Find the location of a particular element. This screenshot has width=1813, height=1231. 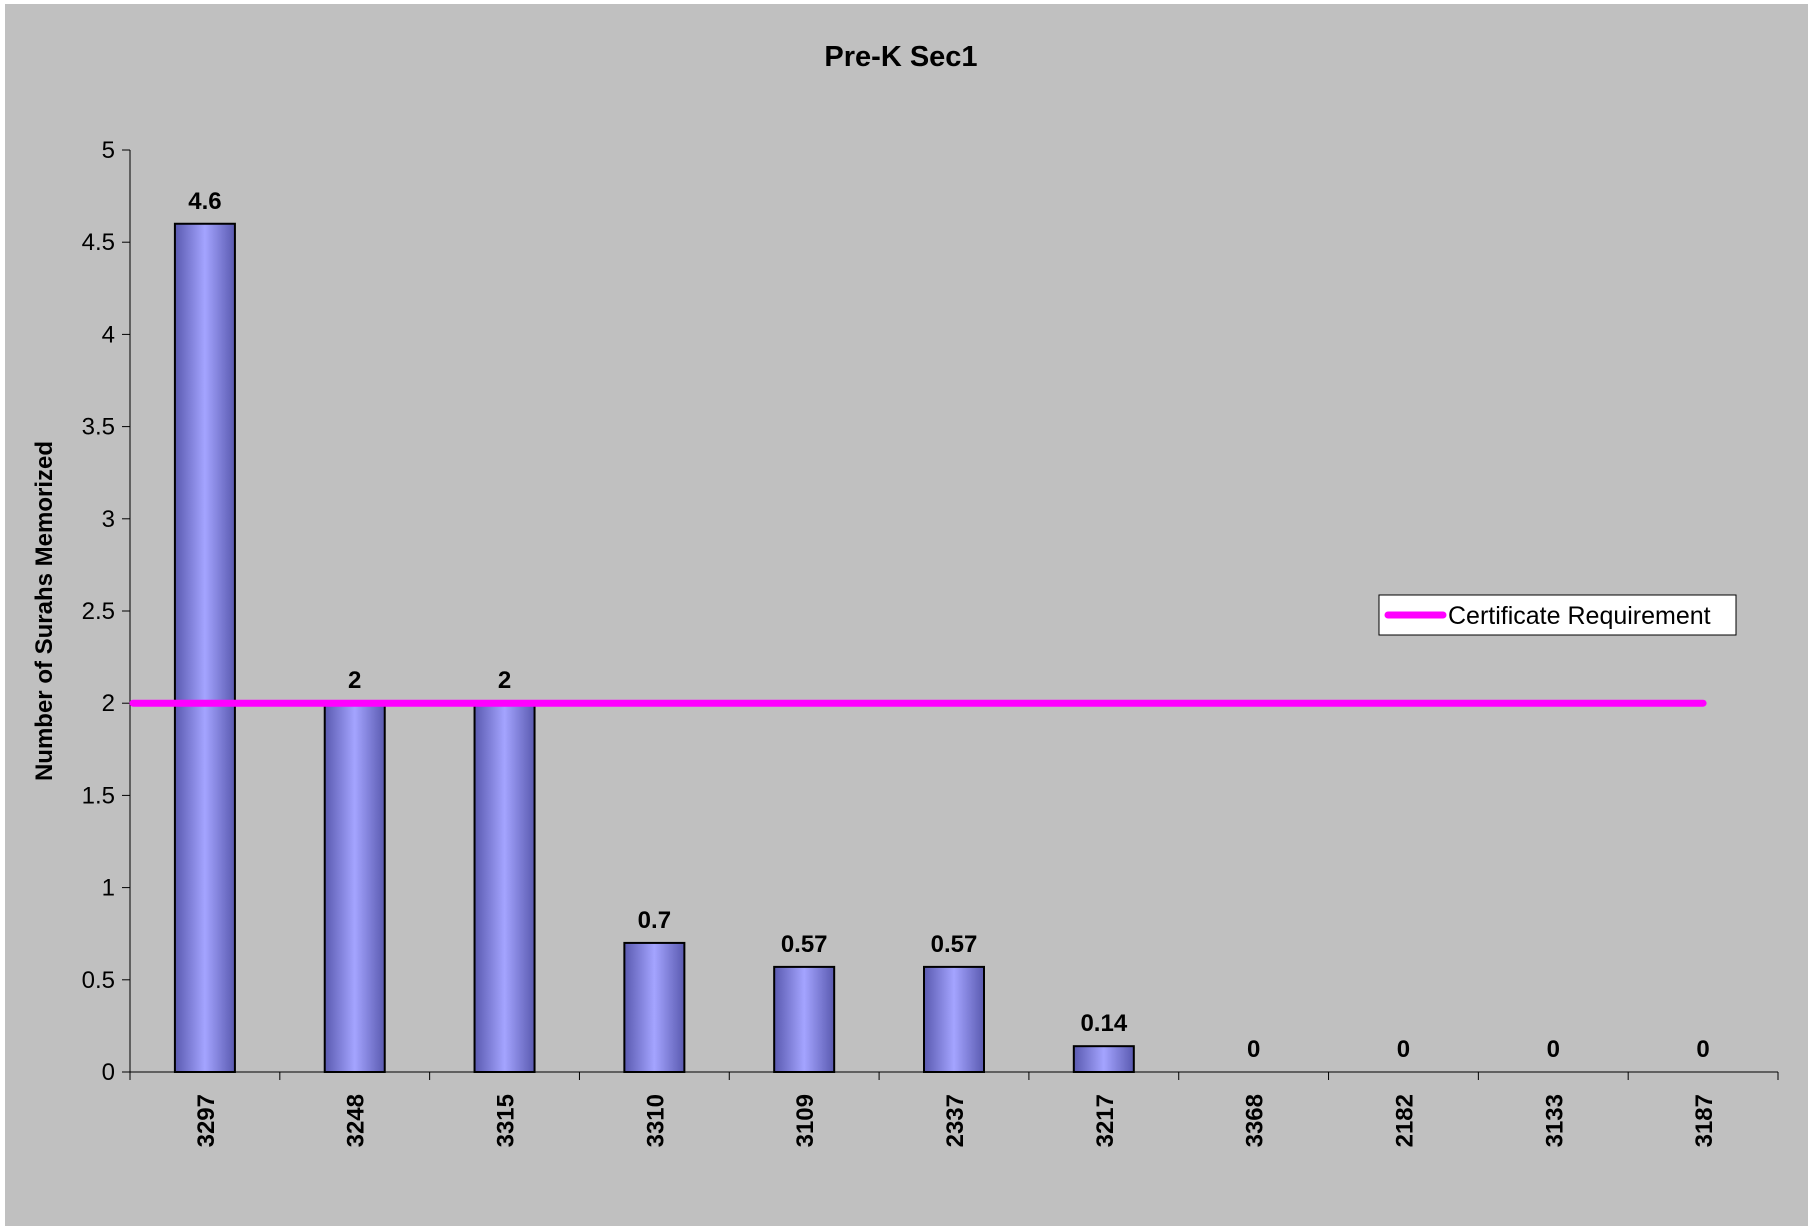

bar-value-label: 0.14 is located at coordinates (1103, 1023).